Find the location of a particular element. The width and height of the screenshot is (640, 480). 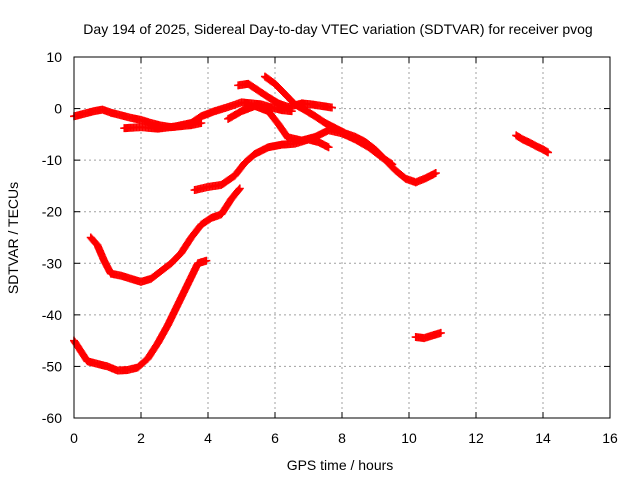

series-seg7 is located at coordinates (261, 165).